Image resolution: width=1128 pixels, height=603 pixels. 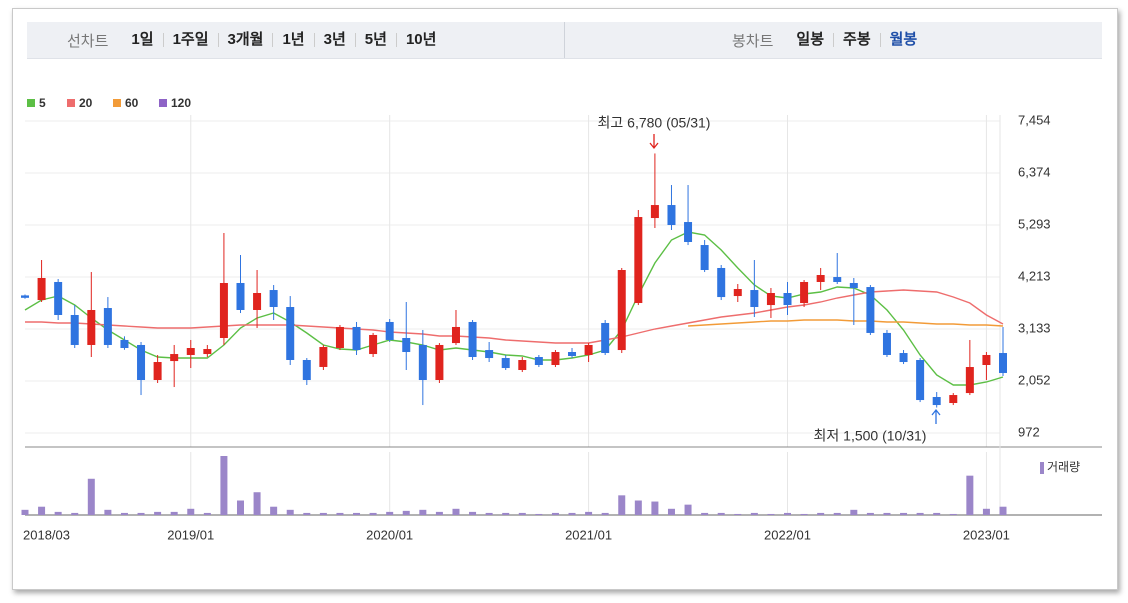 What do you see at coordinates (1034, 379) in the screenshot?
I see `y-tick-label: 2,052` at bounding box center [1034, 379].